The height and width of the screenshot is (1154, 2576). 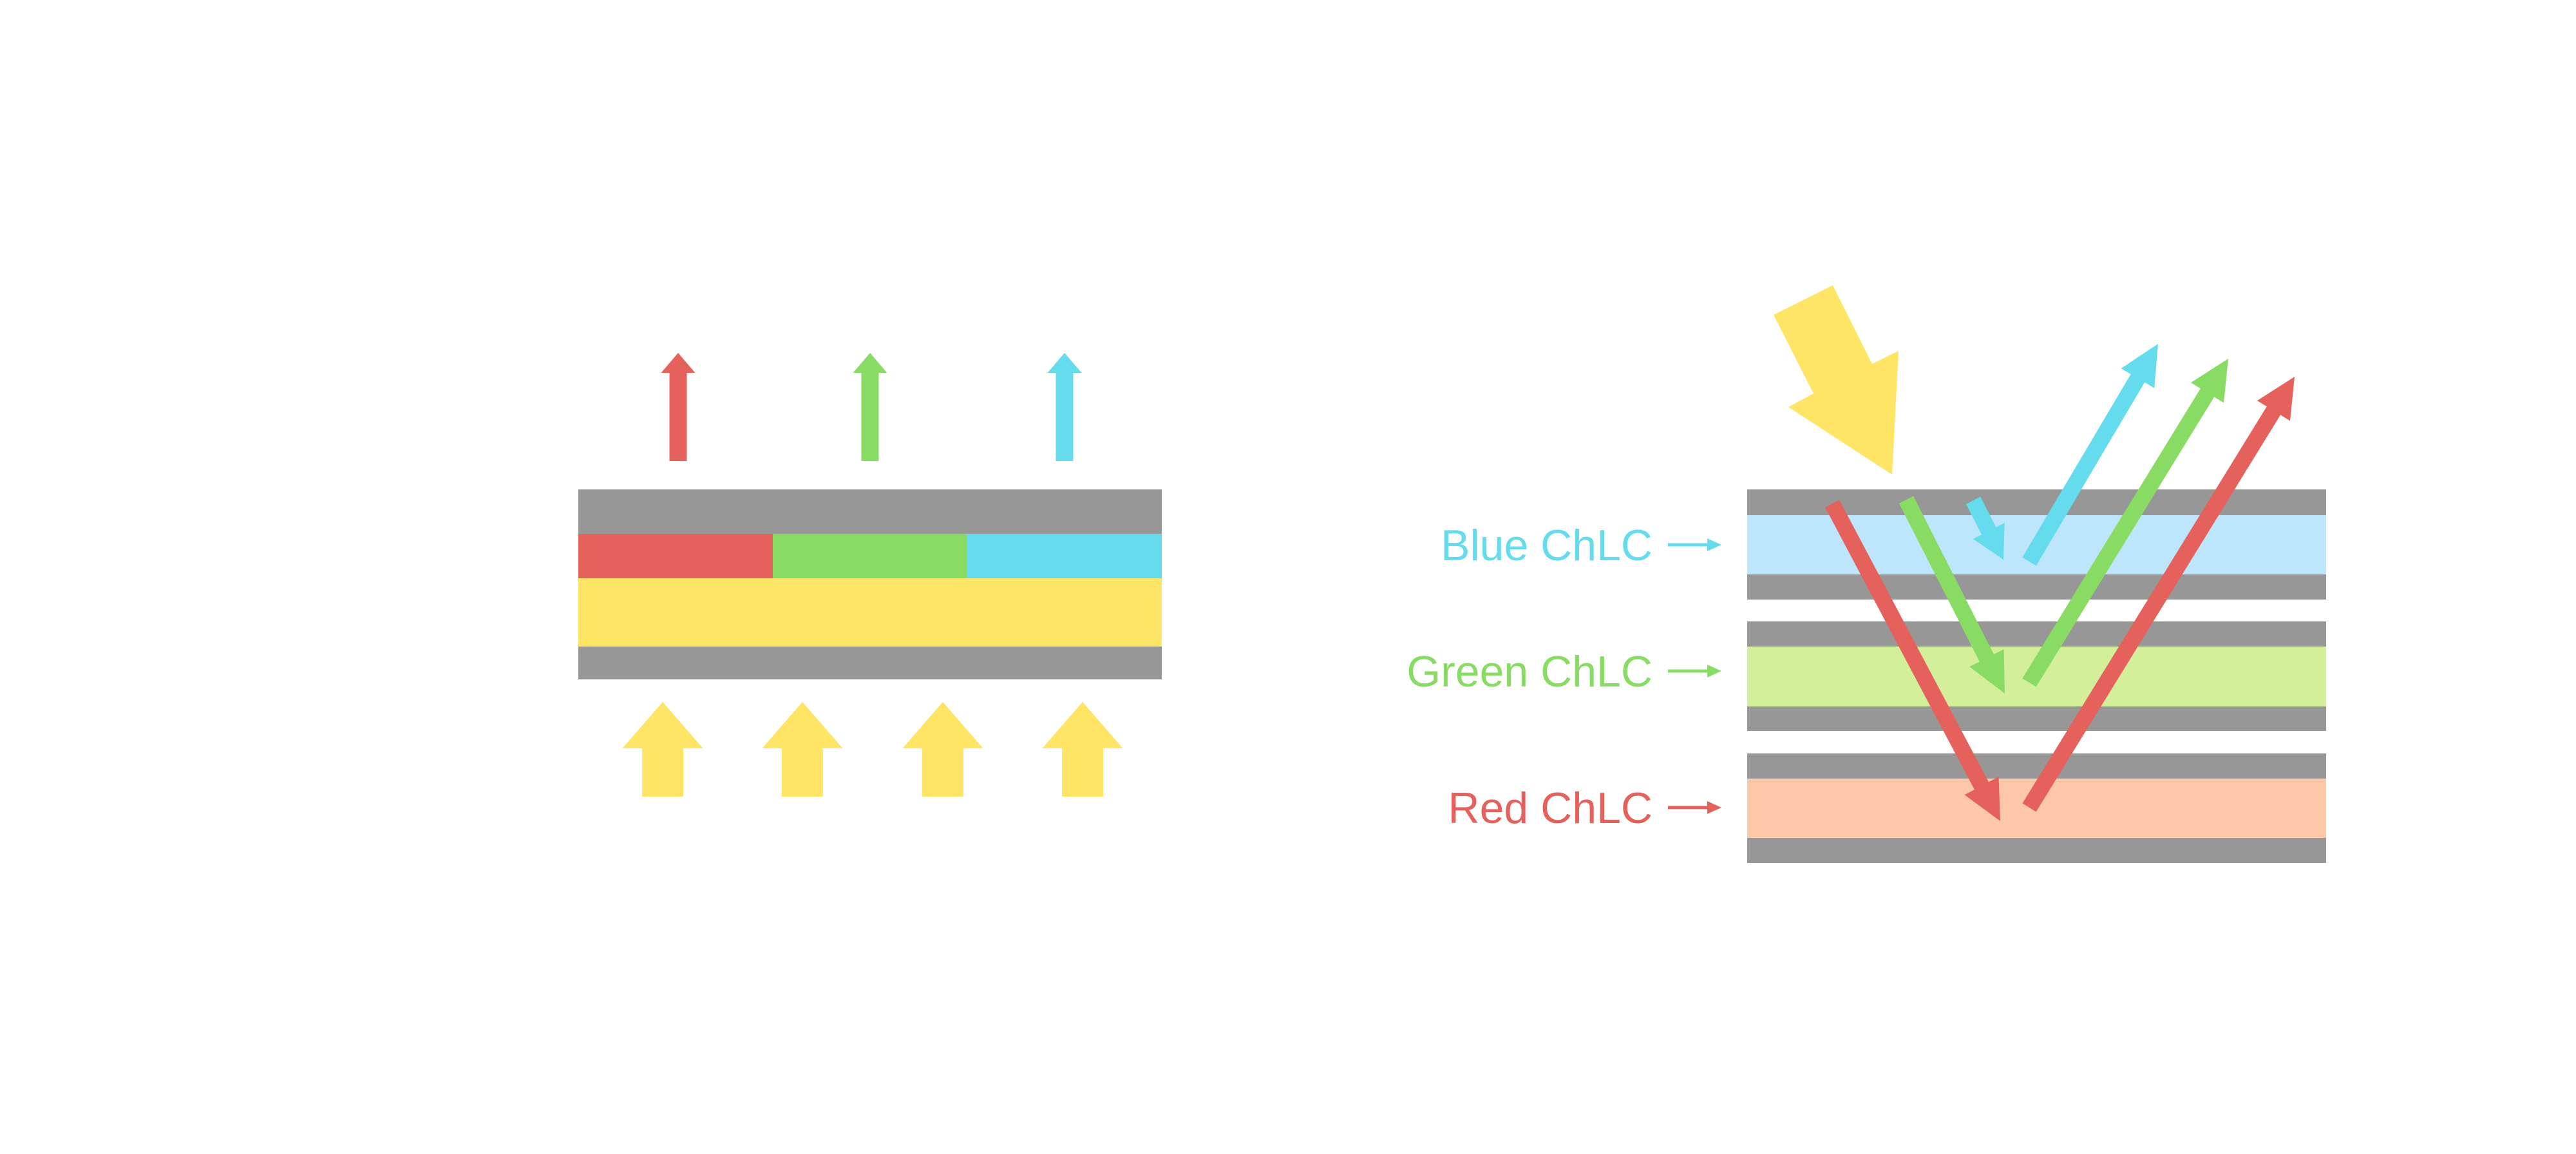 What do you see at coordinates (870, 511) in the screenshot?
I see `top-substrate-layer` at bounding box center [870, 511].